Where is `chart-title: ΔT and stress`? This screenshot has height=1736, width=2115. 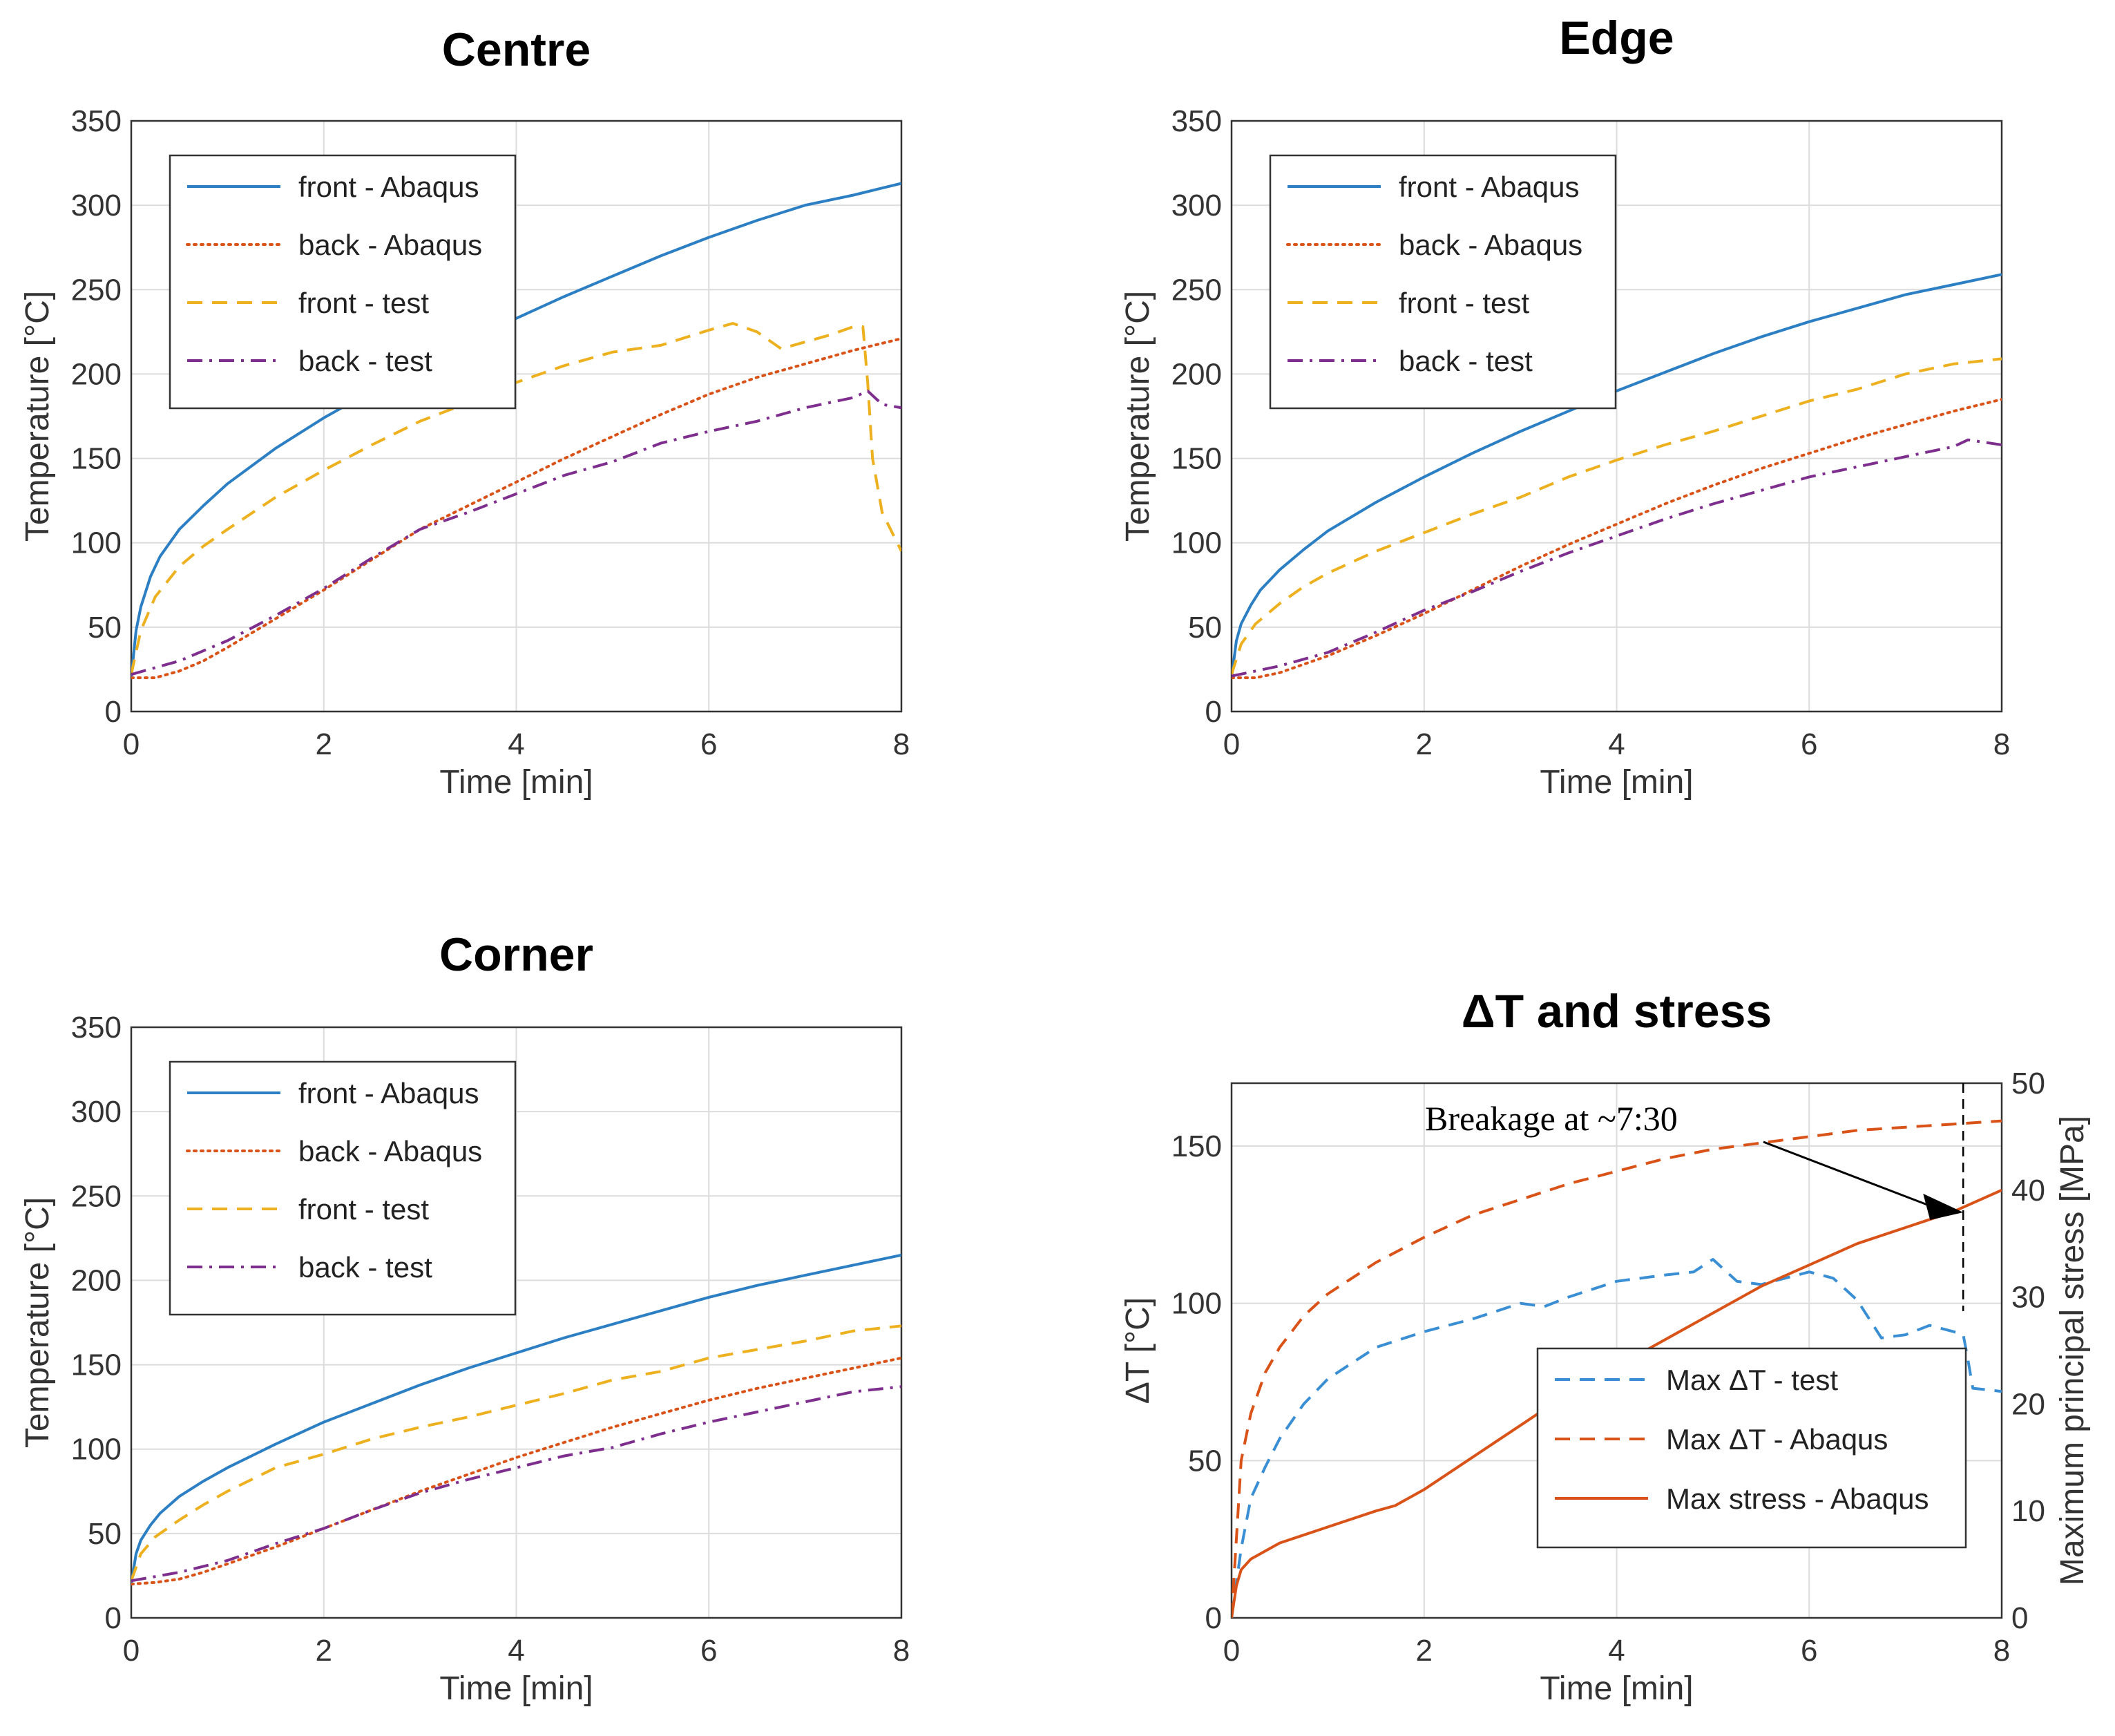 chart-title: ΔT and stress is located at coordinates (1617, 1011).